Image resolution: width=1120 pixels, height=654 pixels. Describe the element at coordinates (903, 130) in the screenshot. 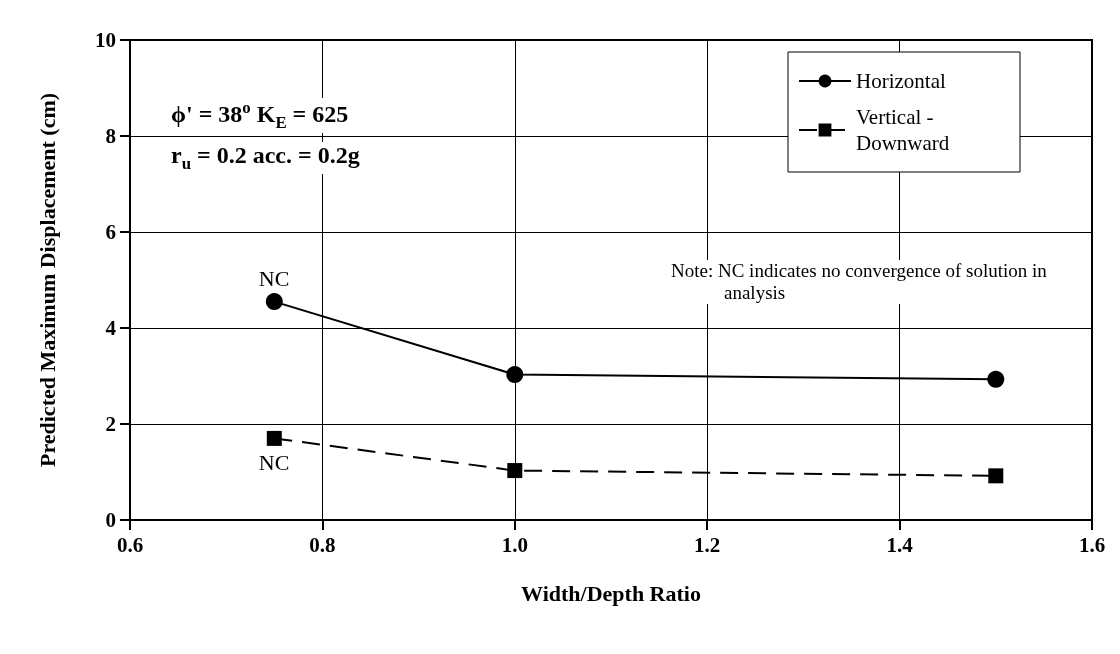

I see `legend-label: Vertical - Downward` at that location.